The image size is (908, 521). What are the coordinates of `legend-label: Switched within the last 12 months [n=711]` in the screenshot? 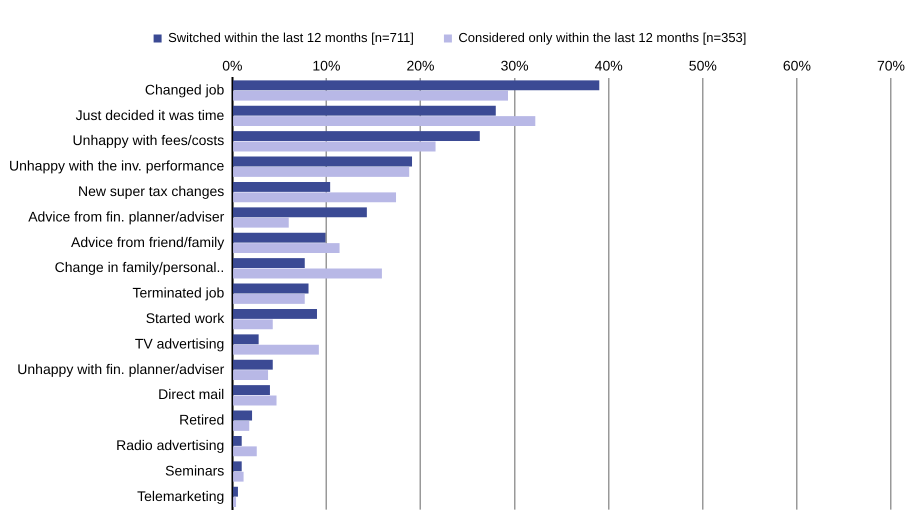 It's located at (291, 38).